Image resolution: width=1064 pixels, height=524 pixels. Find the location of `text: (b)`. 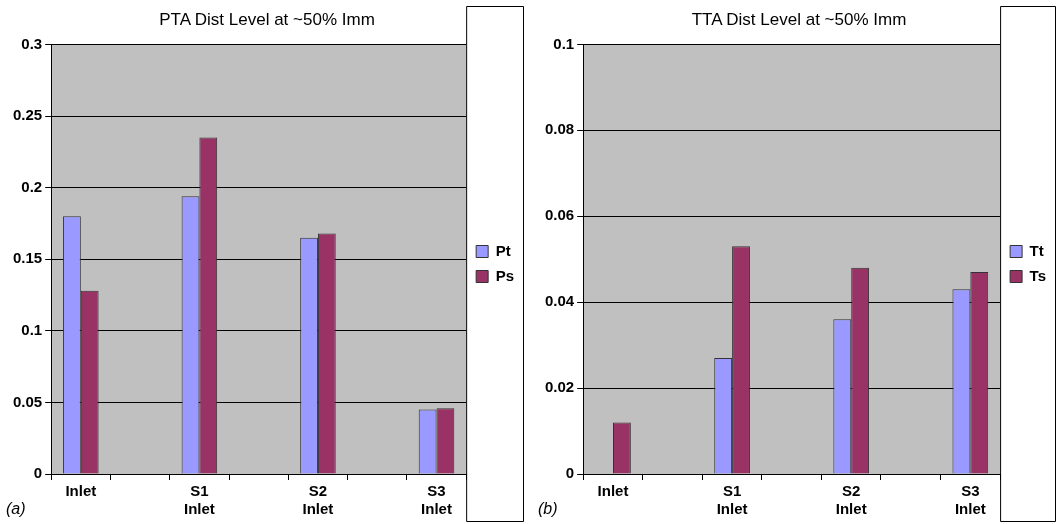

text: (b) is located at coordinates (548, 509).